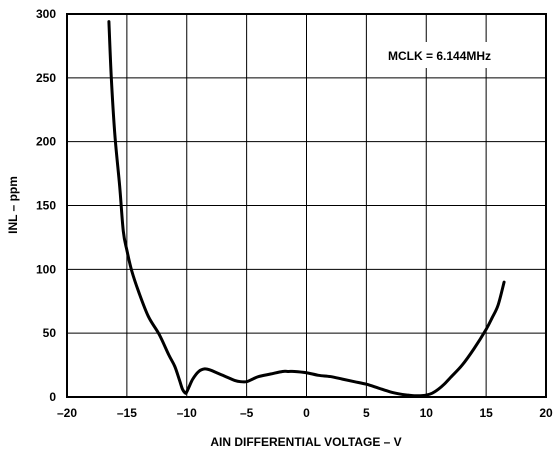 The image size is (558, 457). I want to click on x-tick-label: –15, so click(127, 413).